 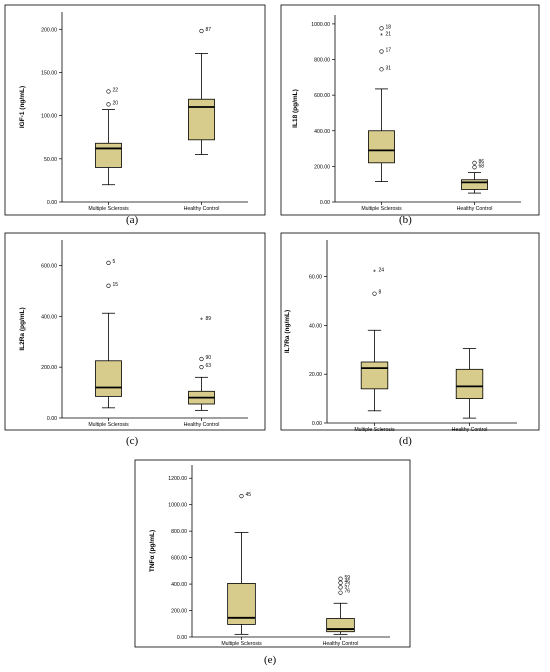 What do you see at coordinates (270, 660) in the screenshot?
I see `panel-label-e: (e)` at bounding box center [270, 660].